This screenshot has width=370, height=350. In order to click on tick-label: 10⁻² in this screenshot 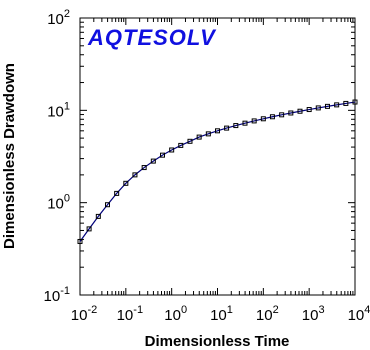, I will do `click(84, 314)`.